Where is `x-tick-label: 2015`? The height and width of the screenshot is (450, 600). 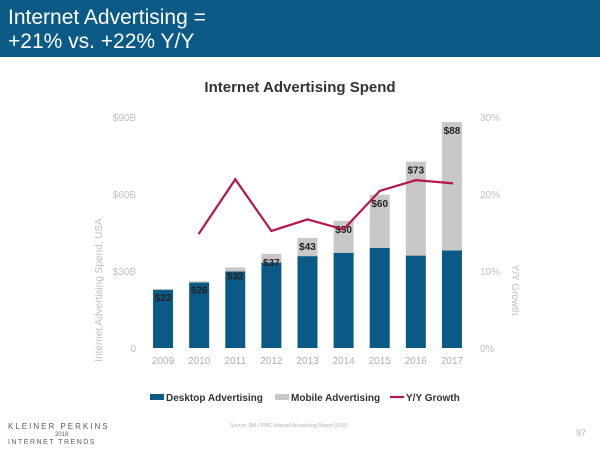 x-tick-label: 2015 is located at coordinates (380, 361).